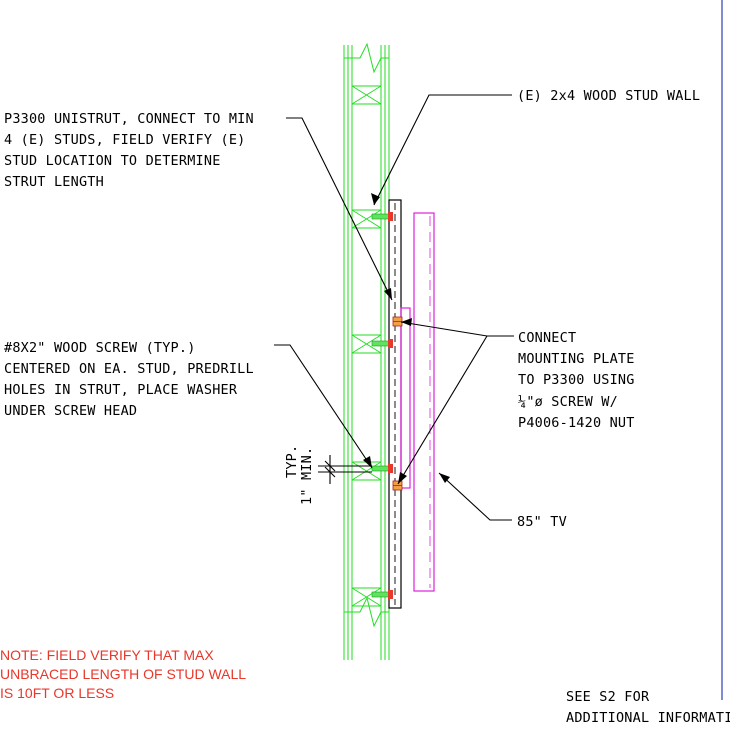 This screenshot has height=730, width=730. I want to click on mounting-plate, so click(405, 398).